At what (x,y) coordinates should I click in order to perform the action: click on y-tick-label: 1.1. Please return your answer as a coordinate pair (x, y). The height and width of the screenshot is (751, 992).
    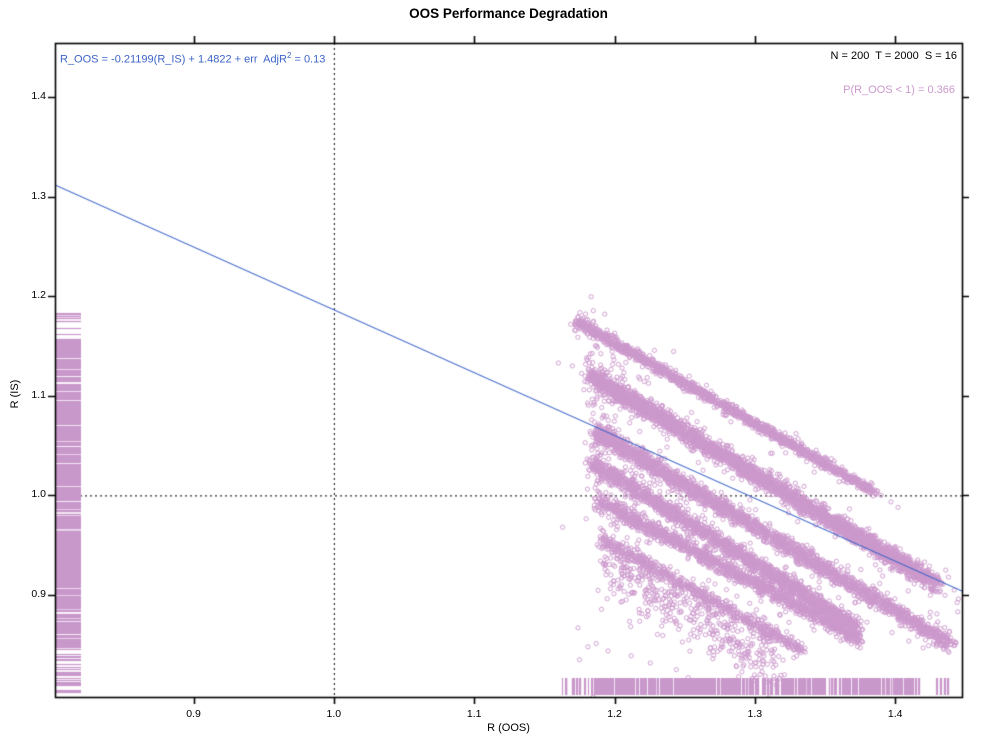
    Looking at the image, I should click on (38, 394).